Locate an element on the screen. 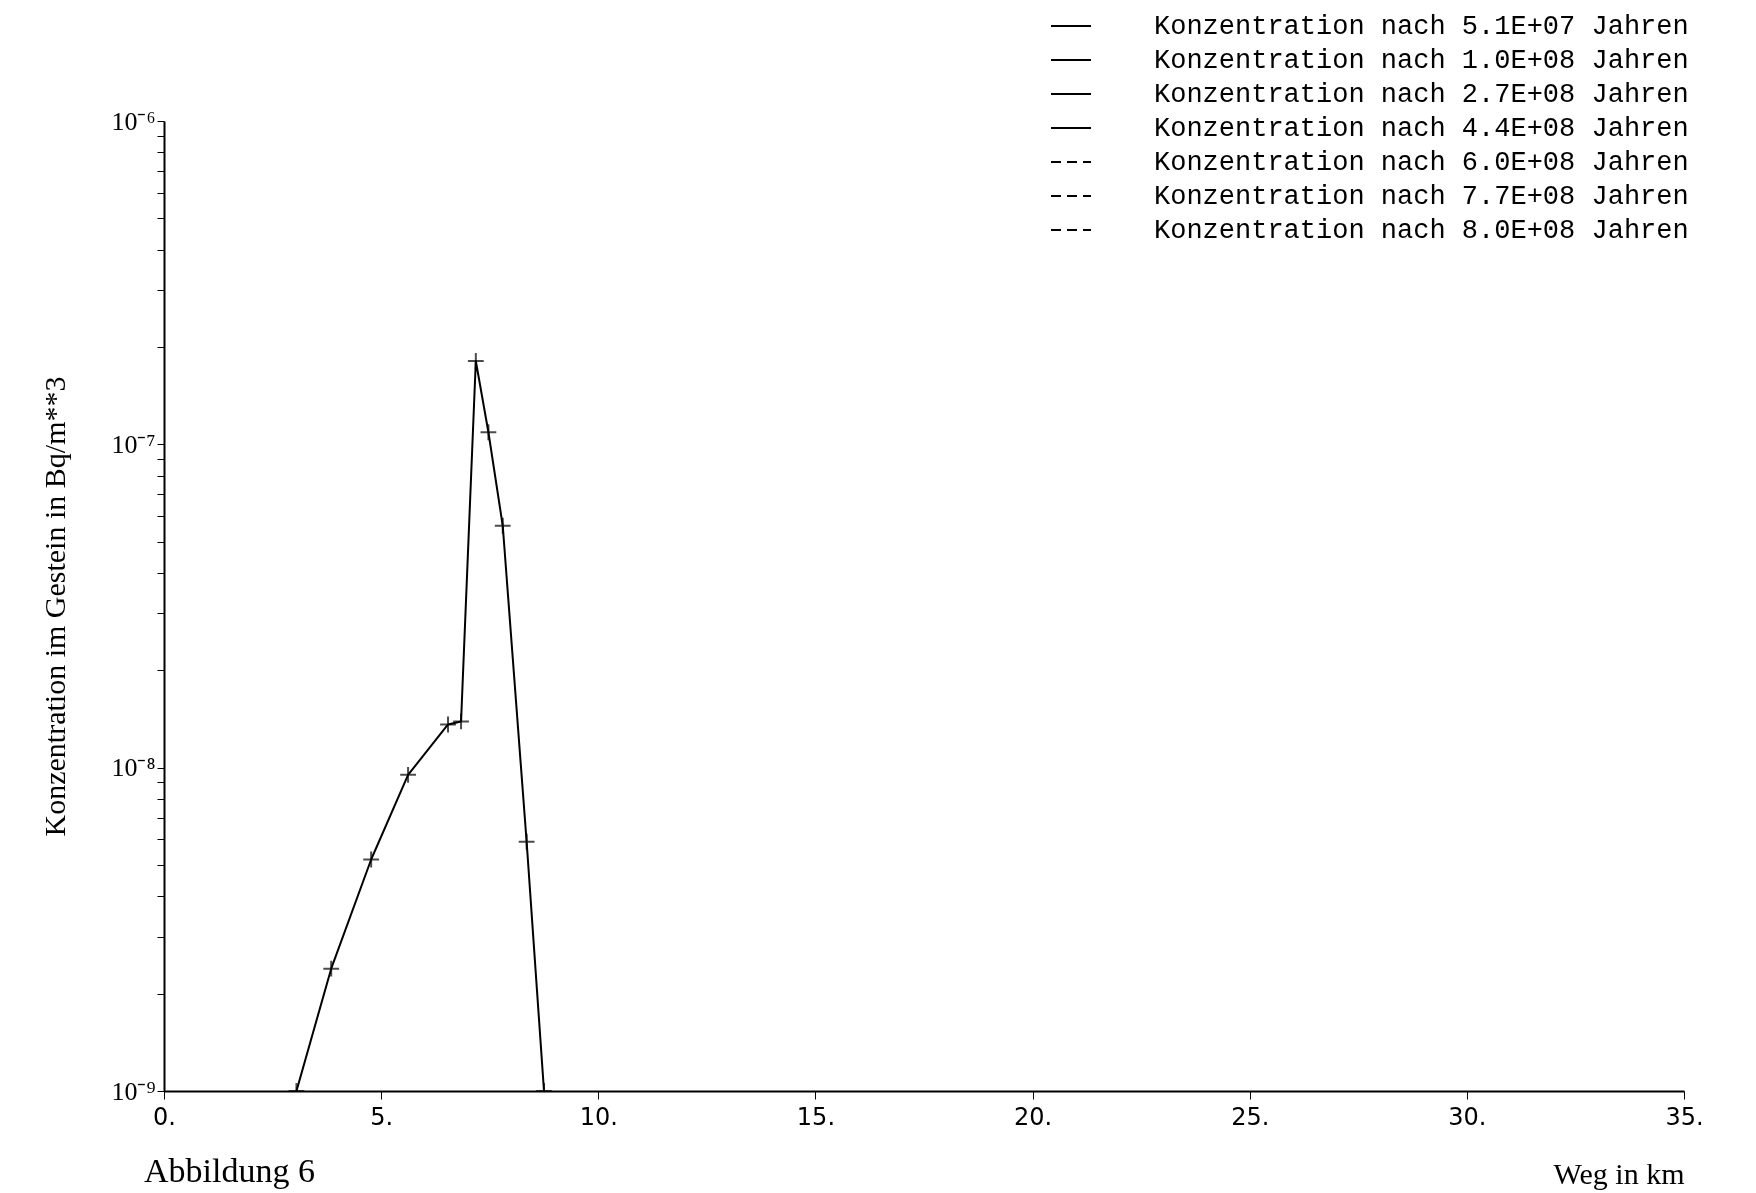  x-tick-label: 15. is located at coordinates (816, 1116).